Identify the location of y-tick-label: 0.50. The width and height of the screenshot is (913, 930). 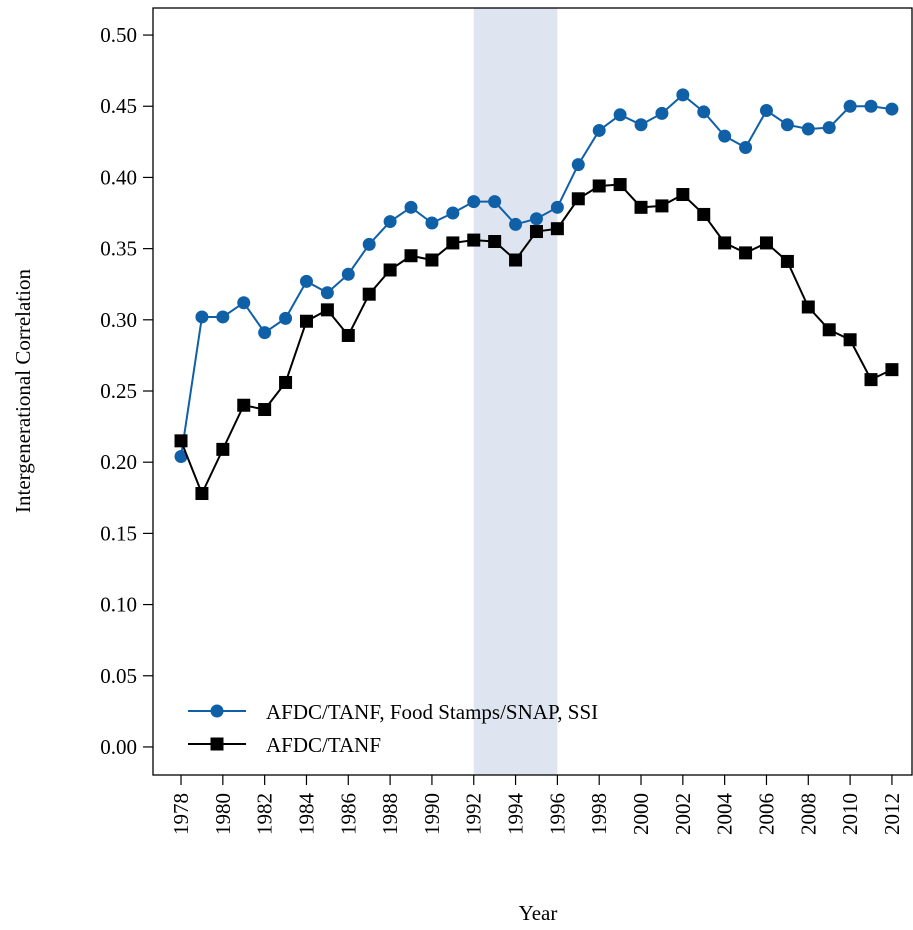
(118, 35).